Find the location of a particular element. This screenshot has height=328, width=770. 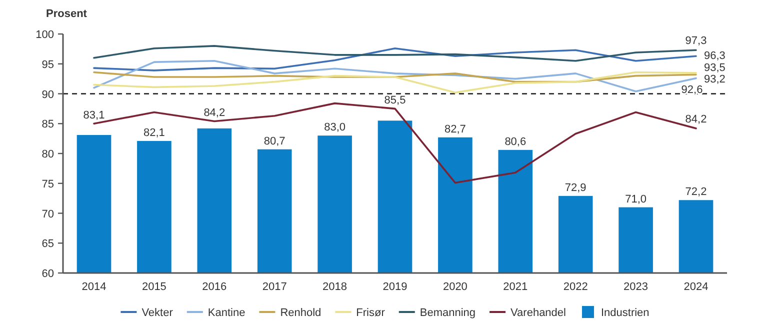

data-label: 80,7 is located at coordinates (275, 141).